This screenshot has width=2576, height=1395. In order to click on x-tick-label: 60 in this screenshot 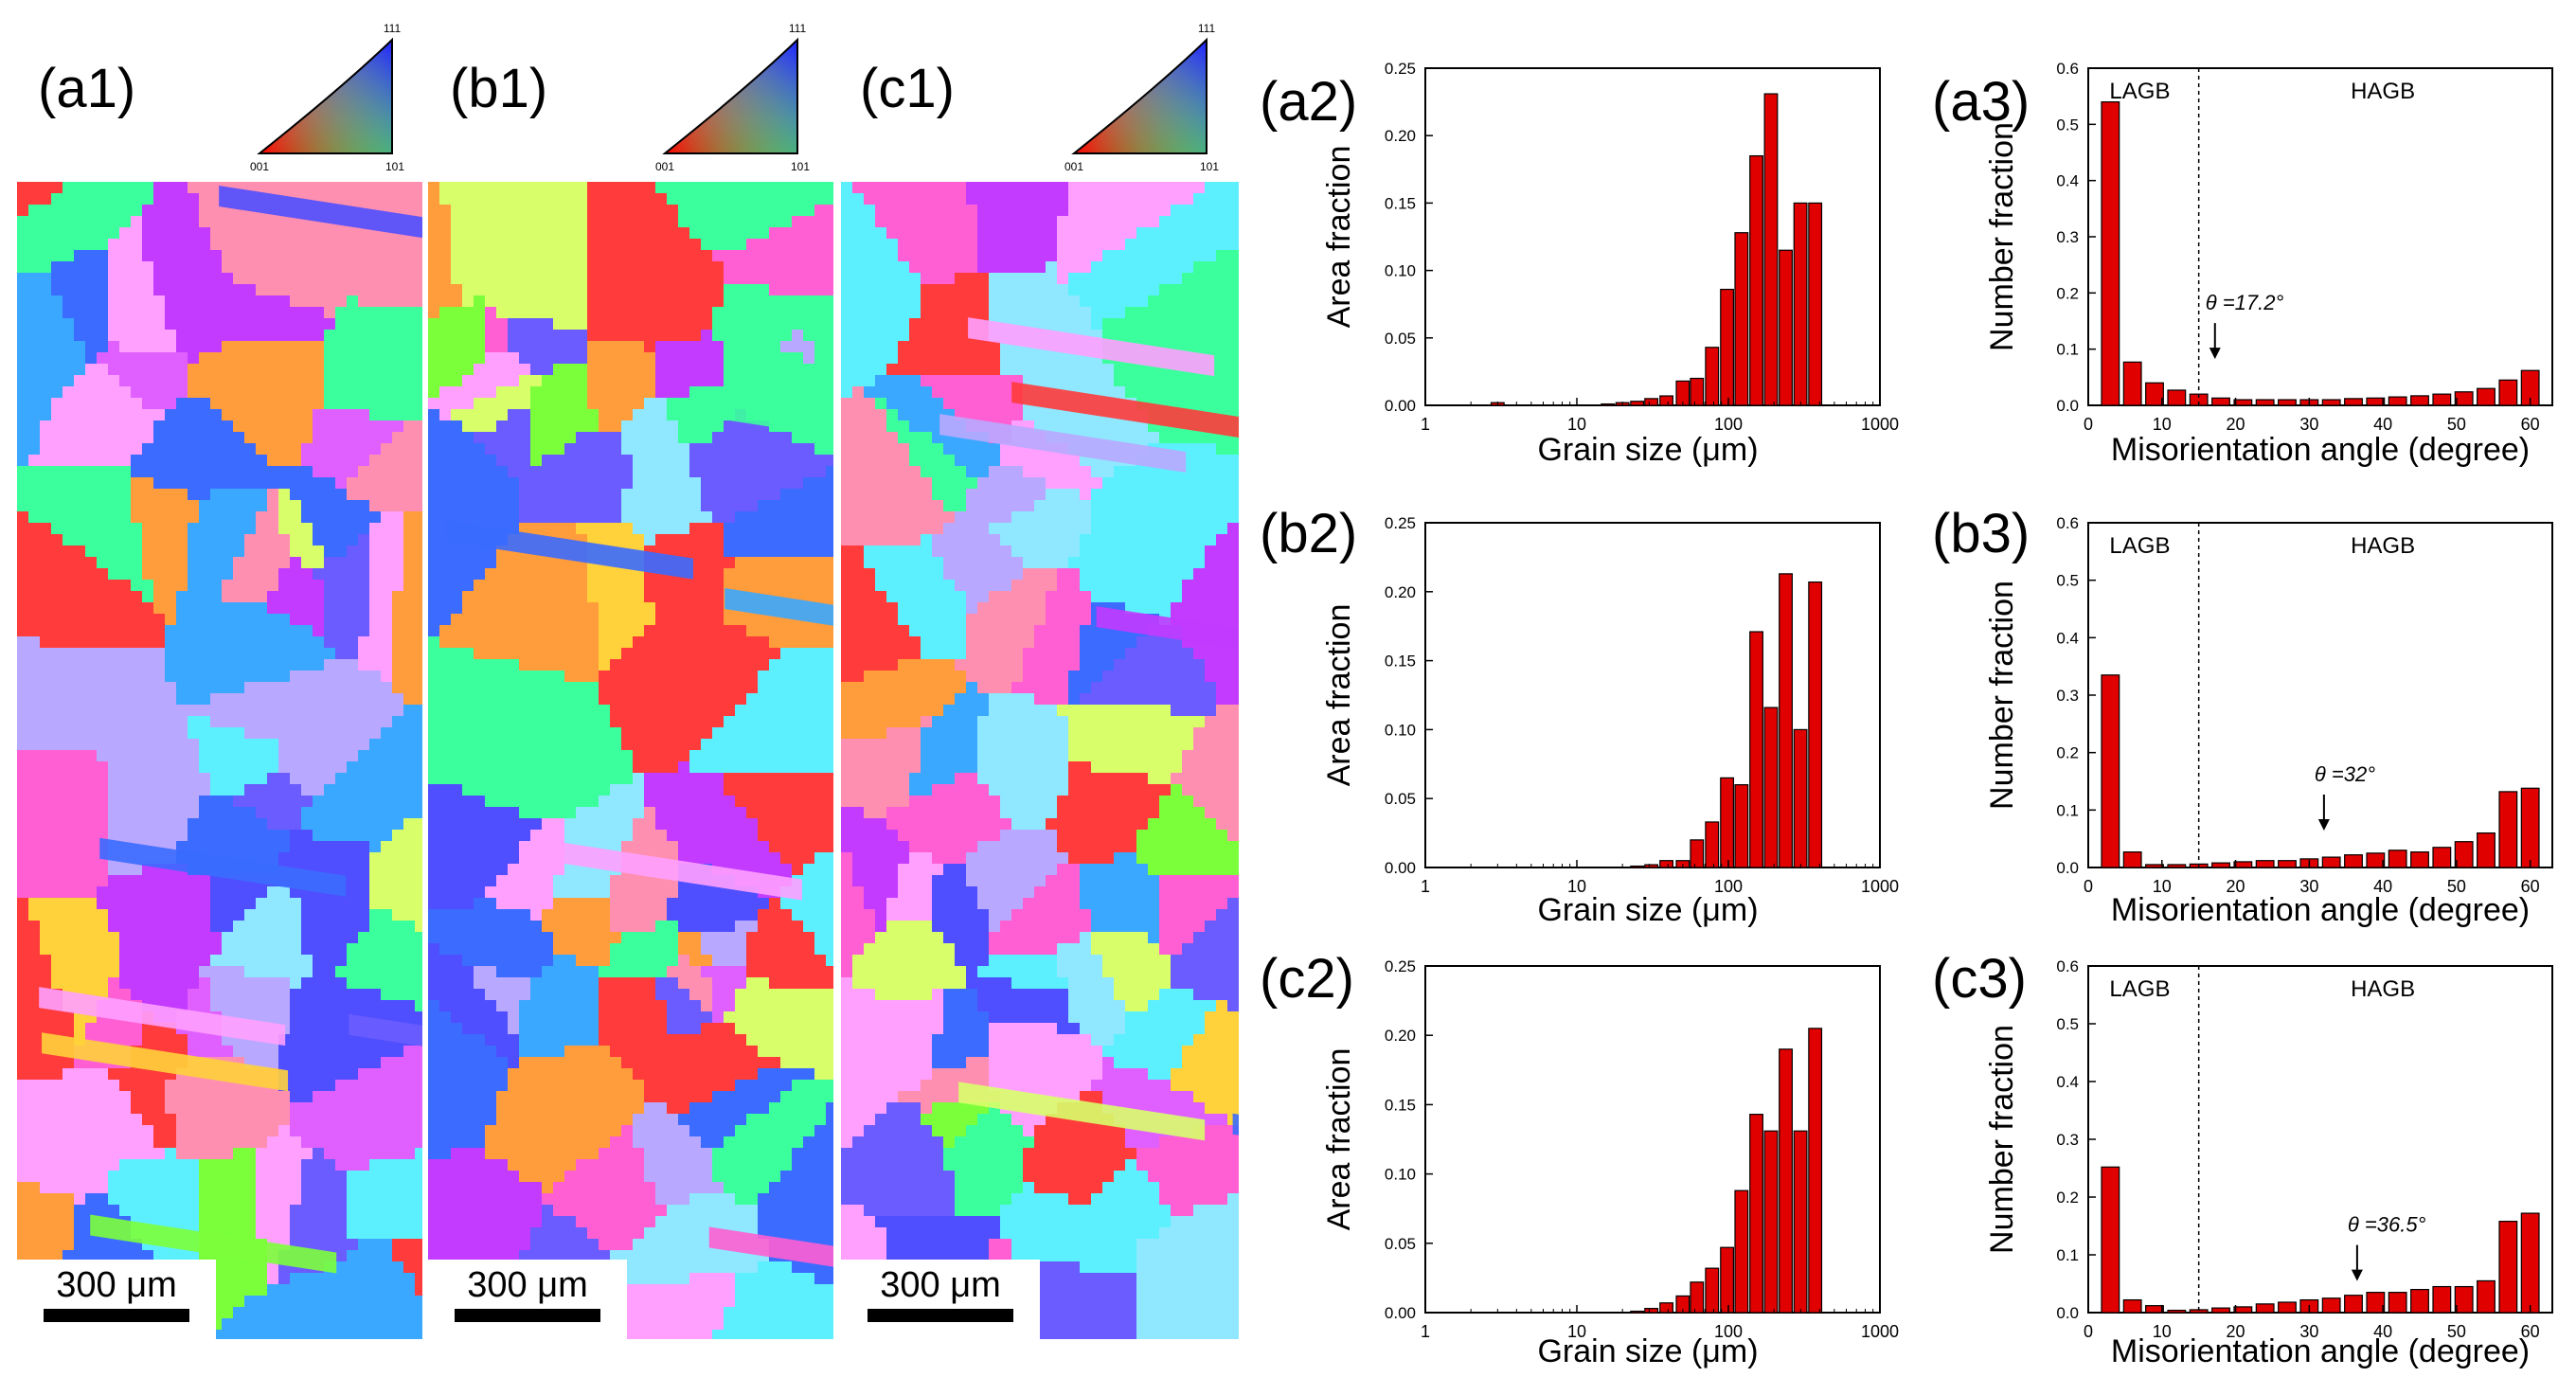, I will do `click(2530, 425)`.